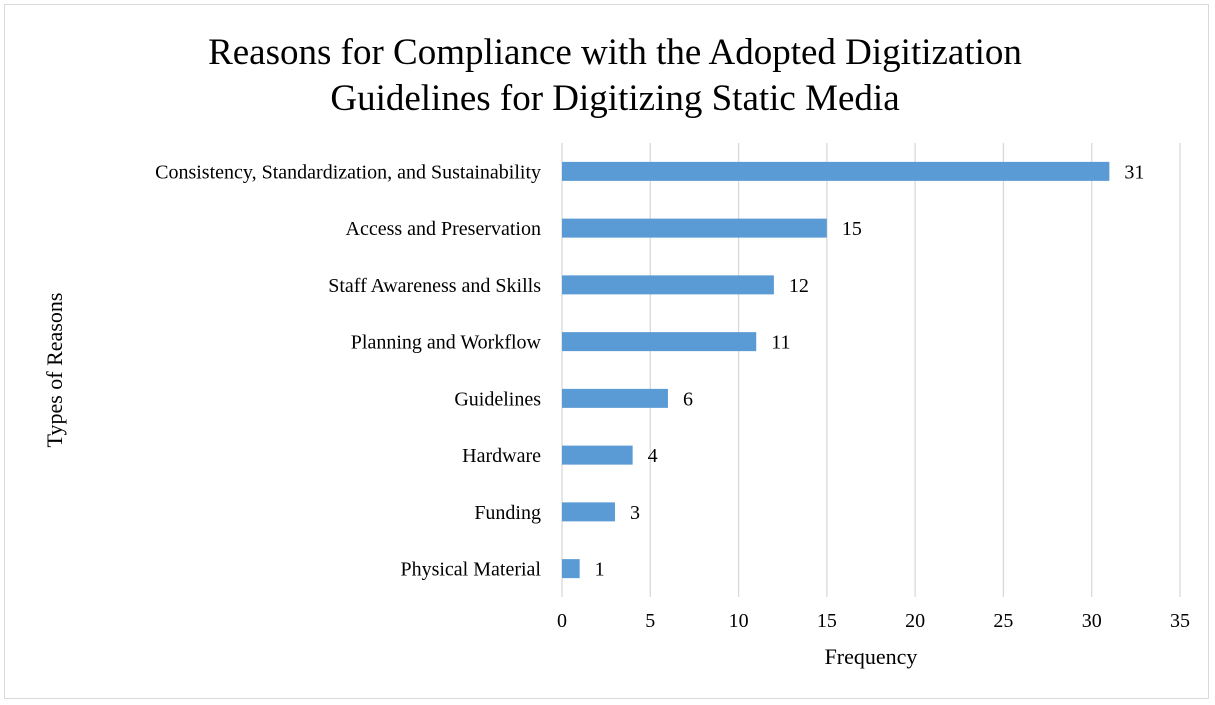 This screenshot has width=1215, height=705. Describe the element at coordinates (915, 621) in the screenshot. I see `x-tick-label: 20` at that location.